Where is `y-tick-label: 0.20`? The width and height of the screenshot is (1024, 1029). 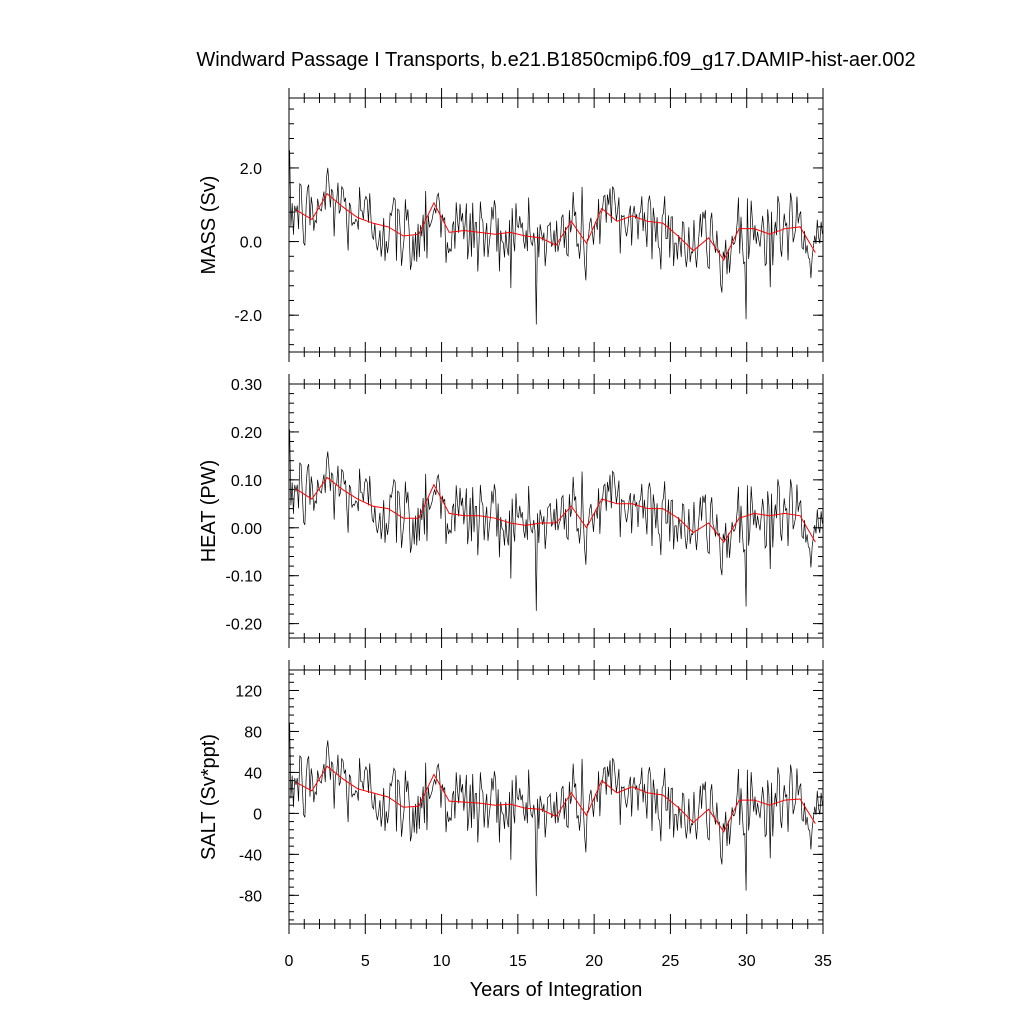
y-tick-label: 0.20 is located at coordinates (246, 433).